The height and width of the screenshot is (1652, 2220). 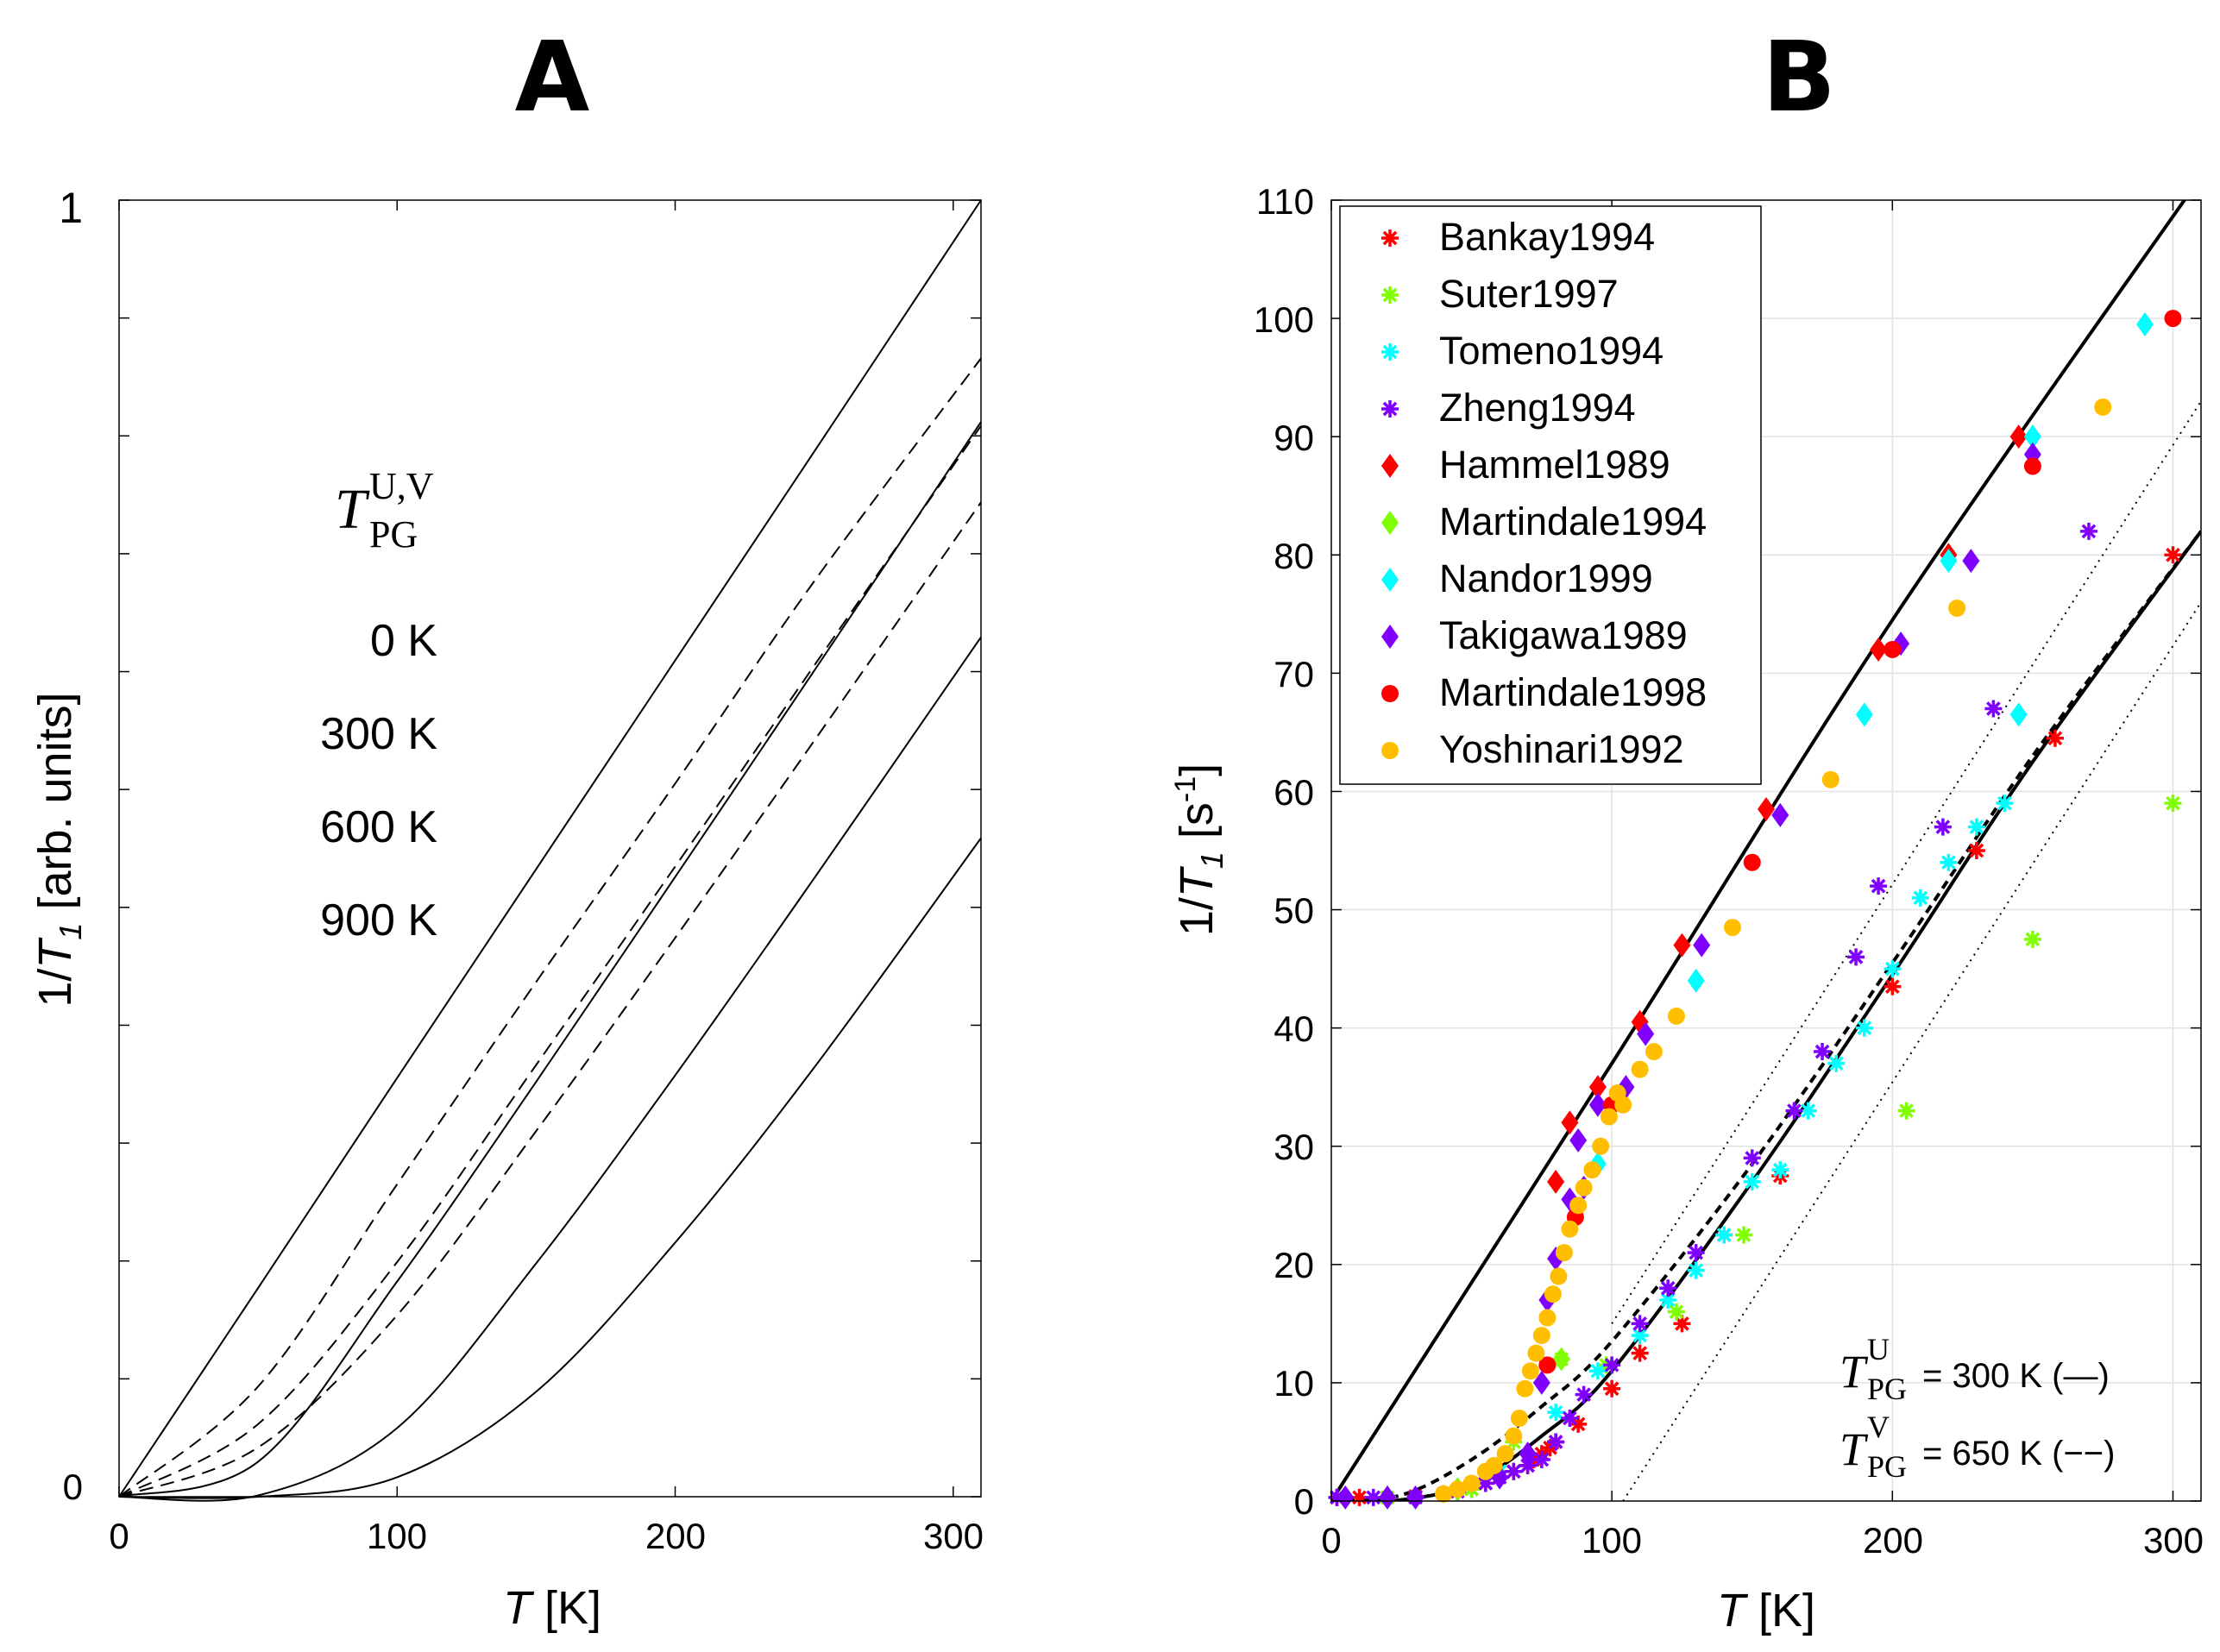 What do you see at coordinates (1390, 238) in the screenshot?
I see `legend-marker-bankay1994` at bounding box center [1390, 238].